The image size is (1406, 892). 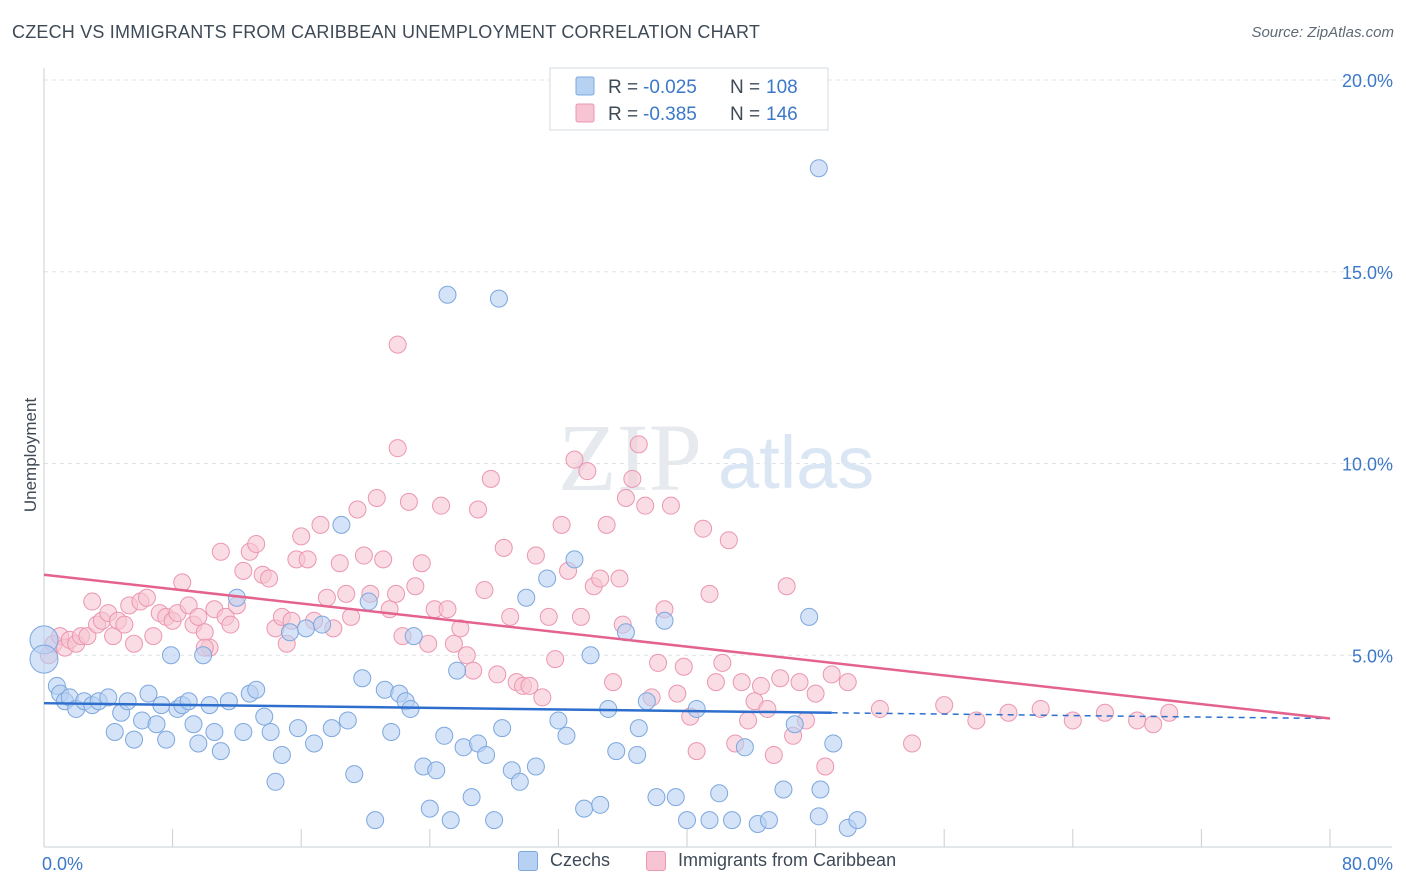 What do you see at coordinates (623, 87) in the screenshot?
I see `stats-r-label-czechs: R =` at bounding box center [623, 87].